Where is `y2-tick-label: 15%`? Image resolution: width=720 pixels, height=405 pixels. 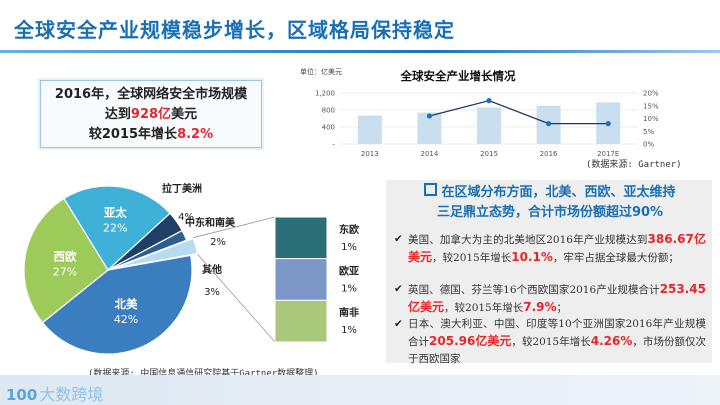
y2-tick-label: 15% is located at coordinates (651, 106).